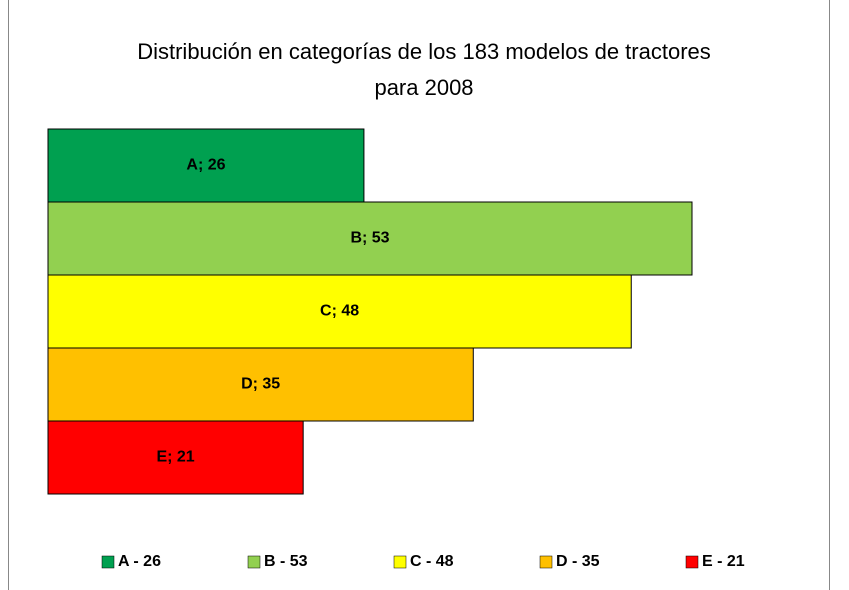  I want to click on data-label: E; 21, so click(175, 457).